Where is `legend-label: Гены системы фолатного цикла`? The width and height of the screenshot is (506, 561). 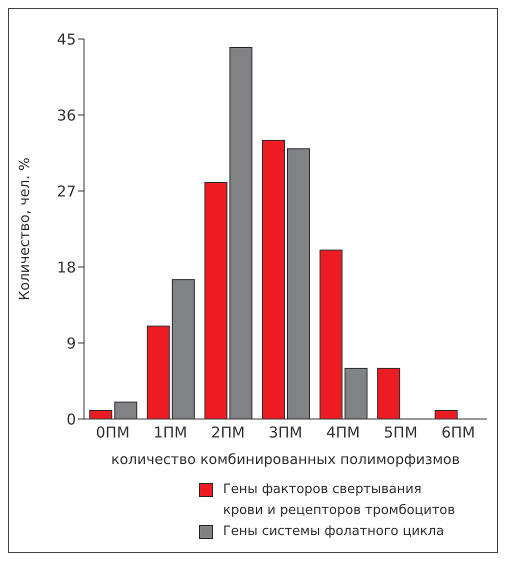 legend-label: Гены системы фолатного цикла is located at coordinates (333, 532).